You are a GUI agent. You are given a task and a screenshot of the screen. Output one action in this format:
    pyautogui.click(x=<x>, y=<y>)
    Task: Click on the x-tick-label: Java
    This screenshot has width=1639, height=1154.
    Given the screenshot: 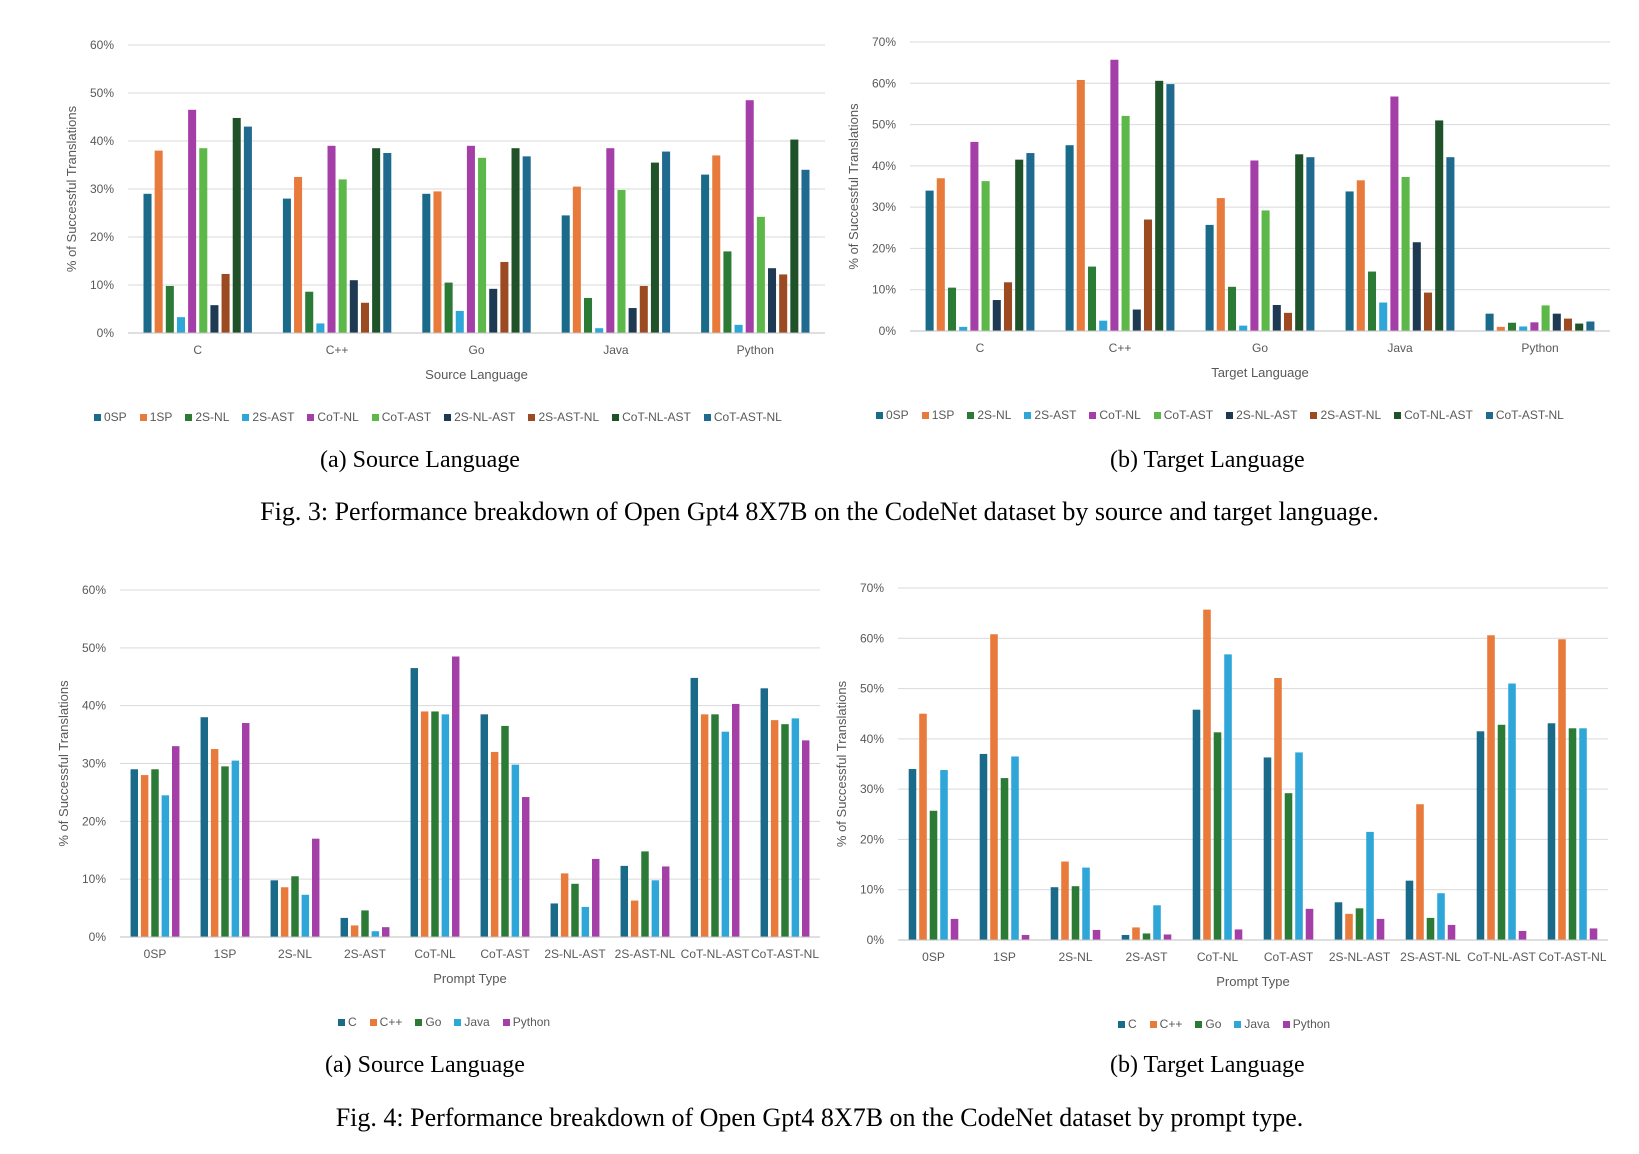 What is the action you would take?
    pyautogui.click(x=1400, y=348)
    